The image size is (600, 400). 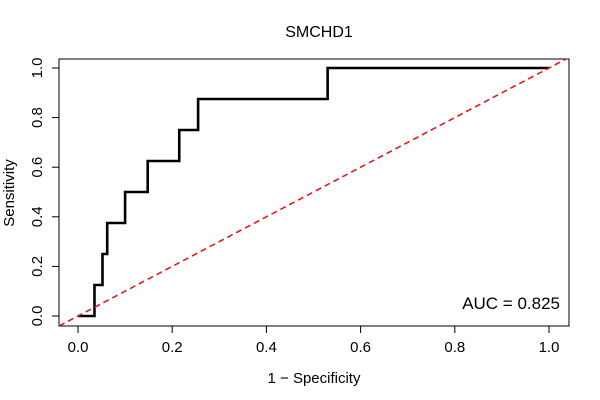 I want to click on x-axis: 0.0 0.2 0.4 0.6 0.8 1.0, so click(x=314, y=340).